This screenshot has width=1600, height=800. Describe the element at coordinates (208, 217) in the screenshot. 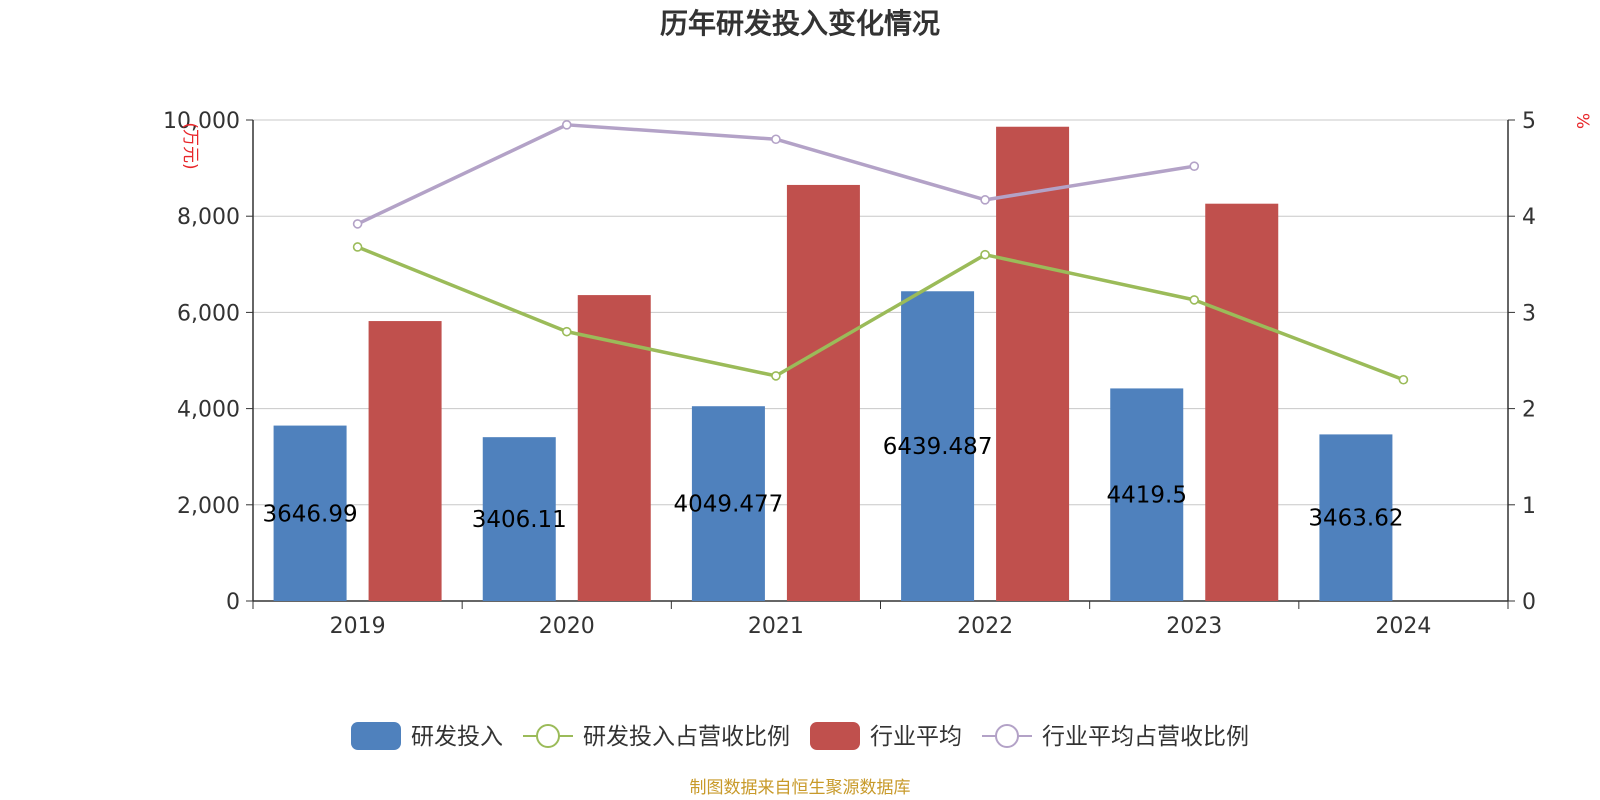

I see `left-tick-label: 8,000` at that location.